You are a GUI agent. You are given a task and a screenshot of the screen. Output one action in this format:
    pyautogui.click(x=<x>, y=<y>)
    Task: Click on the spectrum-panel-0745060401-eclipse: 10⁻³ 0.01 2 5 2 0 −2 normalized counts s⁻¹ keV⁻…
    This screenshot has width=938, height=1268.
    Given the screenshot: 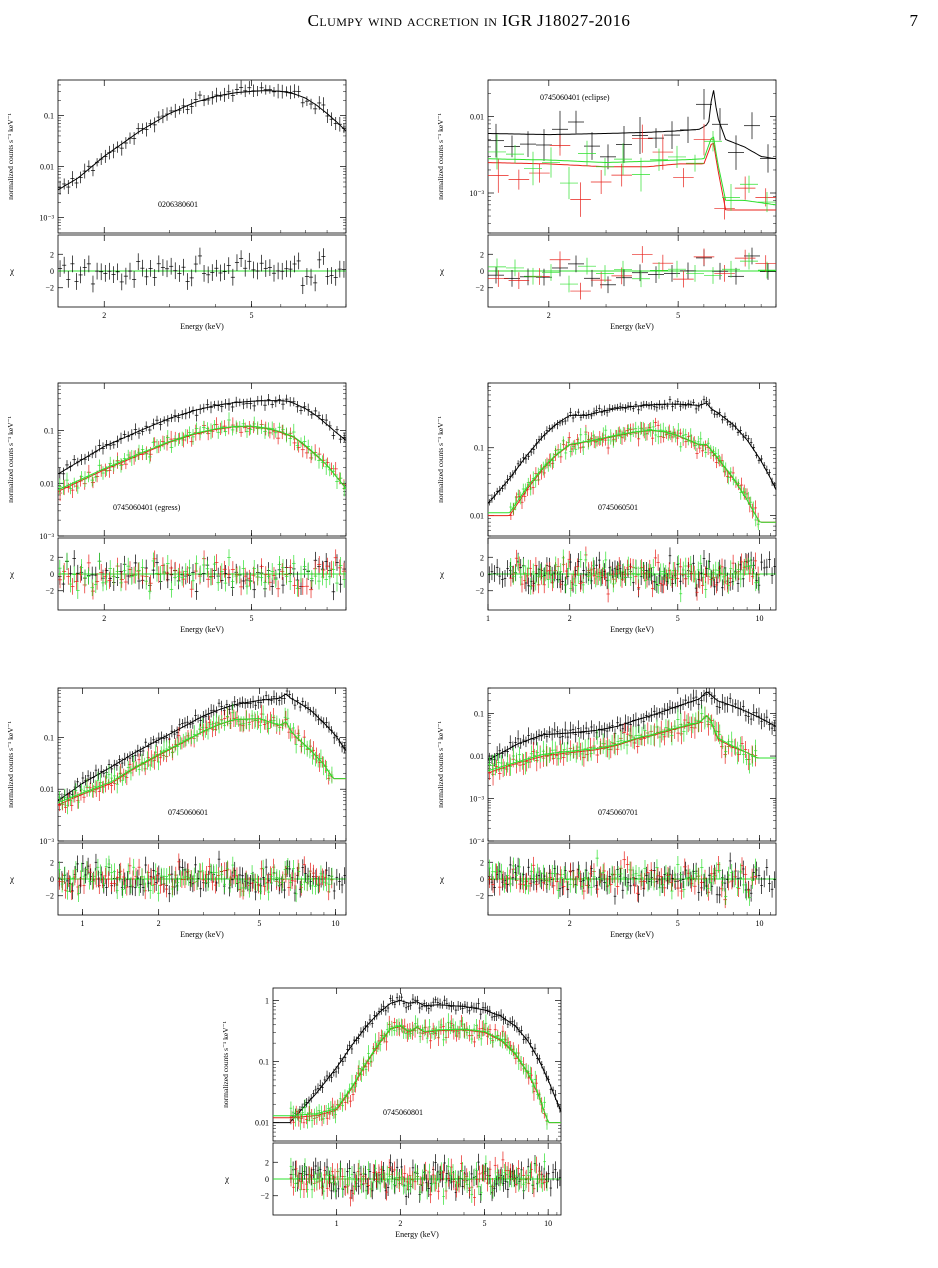 What is the action you would take?
    pyautogui.click(x=606, y=205)
    